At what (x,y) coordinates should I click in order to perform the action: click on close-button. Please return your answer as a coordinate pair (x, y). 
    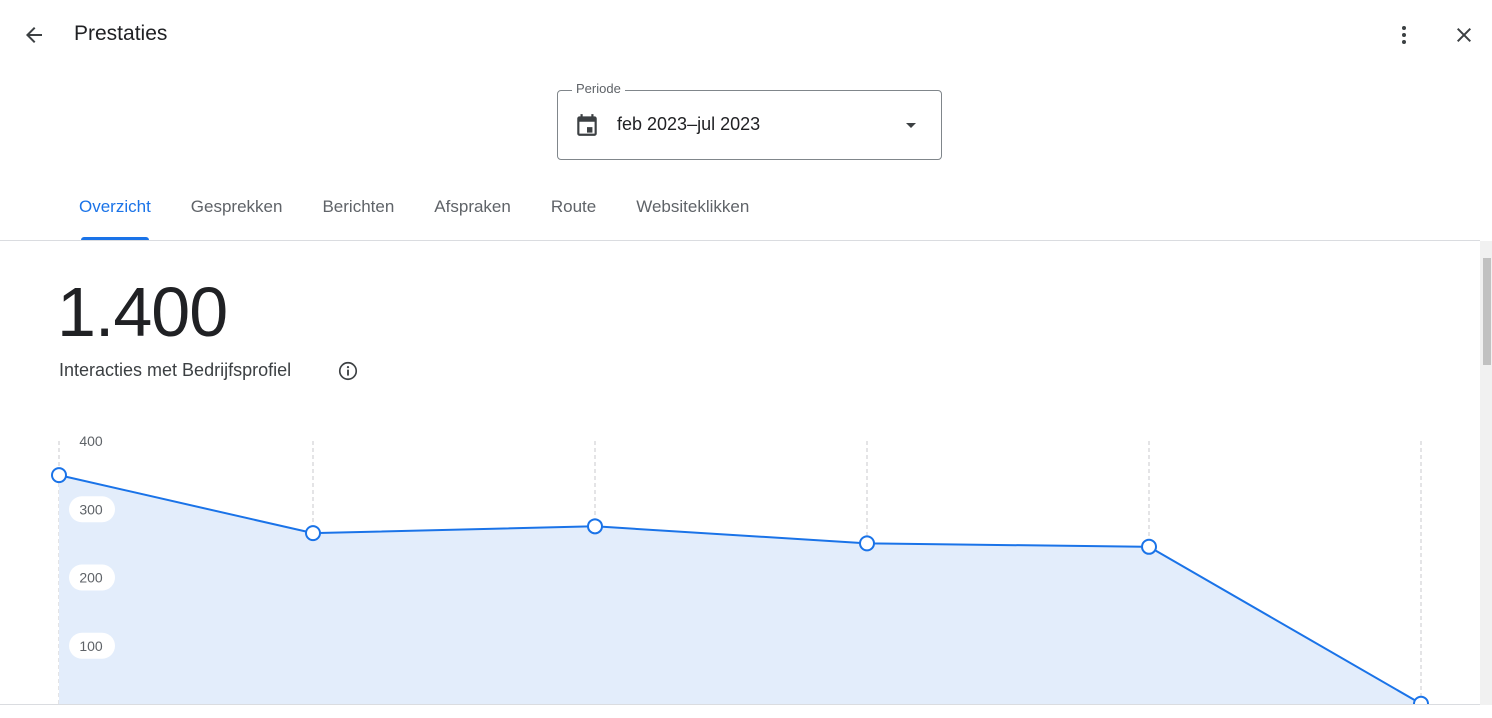
    Looking at the image, I should click on (1464, 35).